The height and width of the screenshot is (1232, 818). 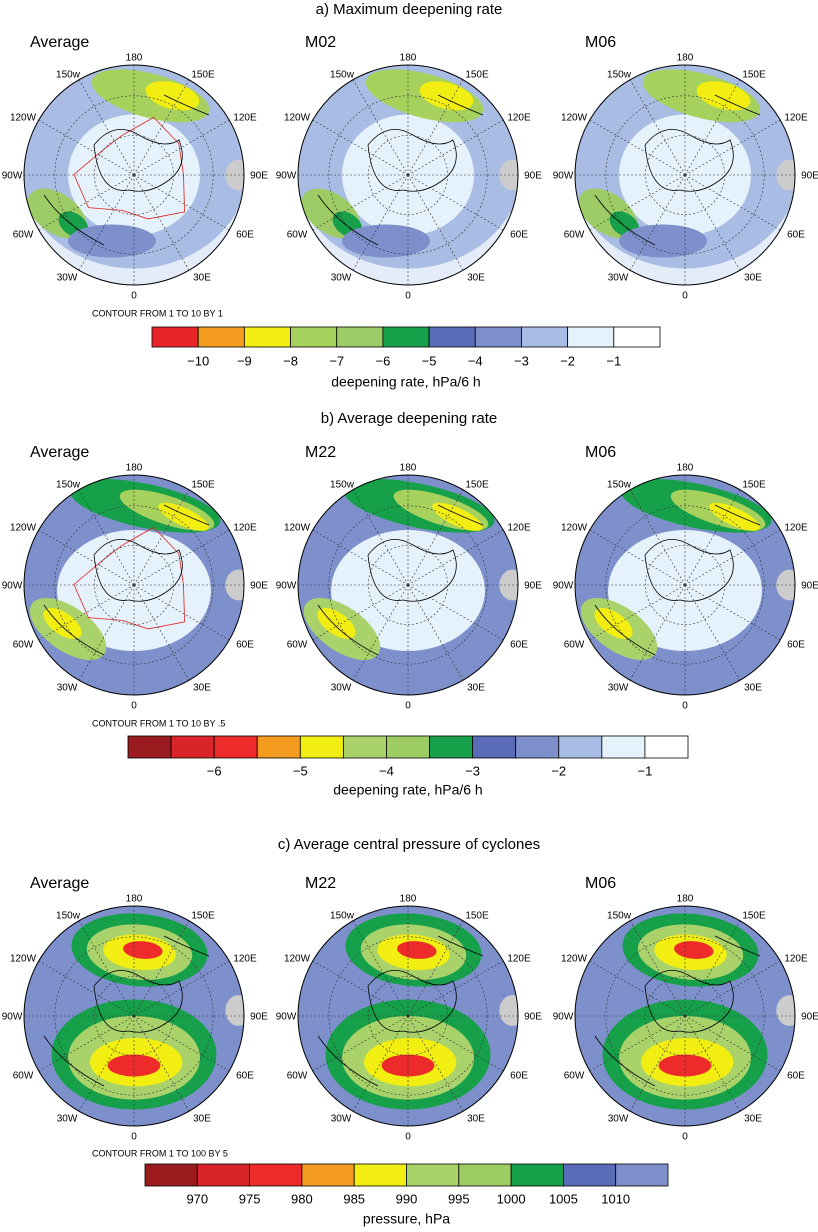 What do you see at coordinates (511, 1198) in the screenshot?
I see `colorbar-tick-label: 1000` at bounding box center [511, 1198].